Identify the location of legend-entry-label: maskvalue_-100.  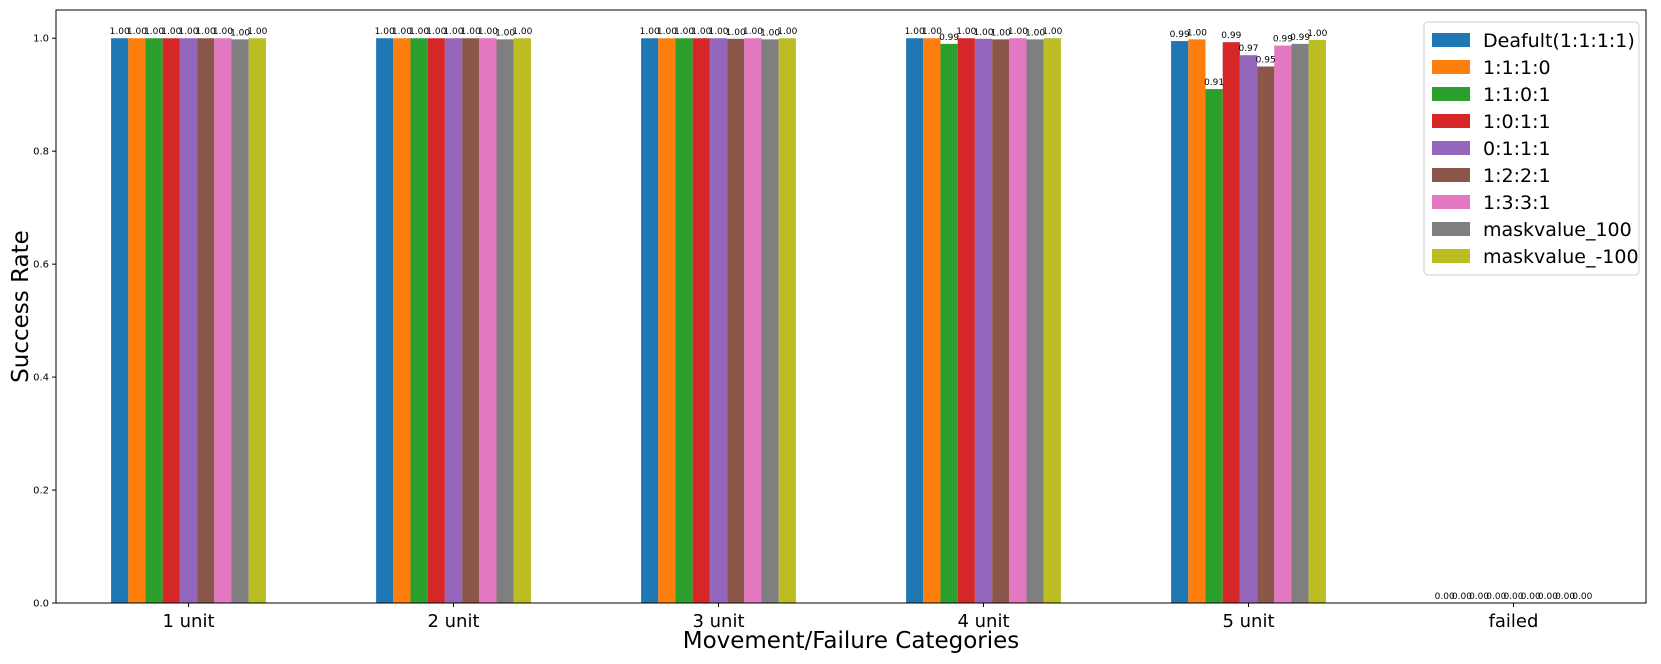
(1561, 257).